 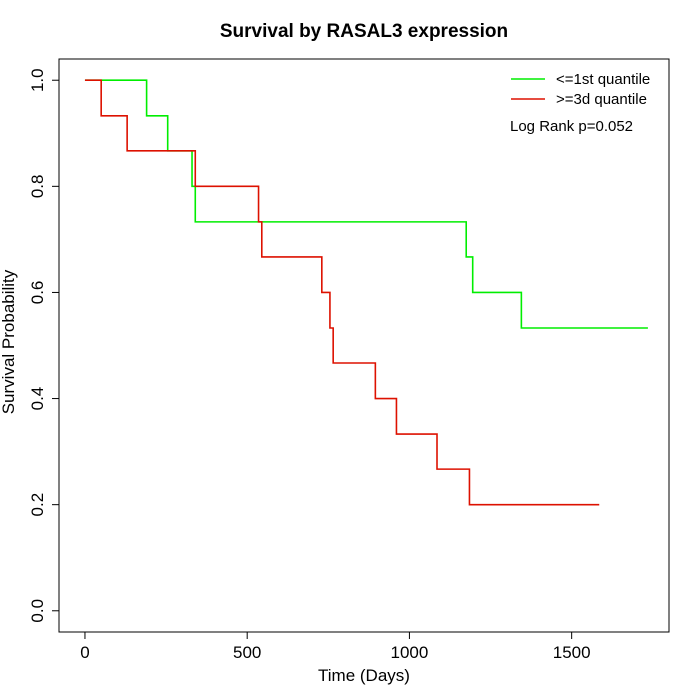 I want to click on x-axis-label: Time (Days), so click(x=364, y=675).